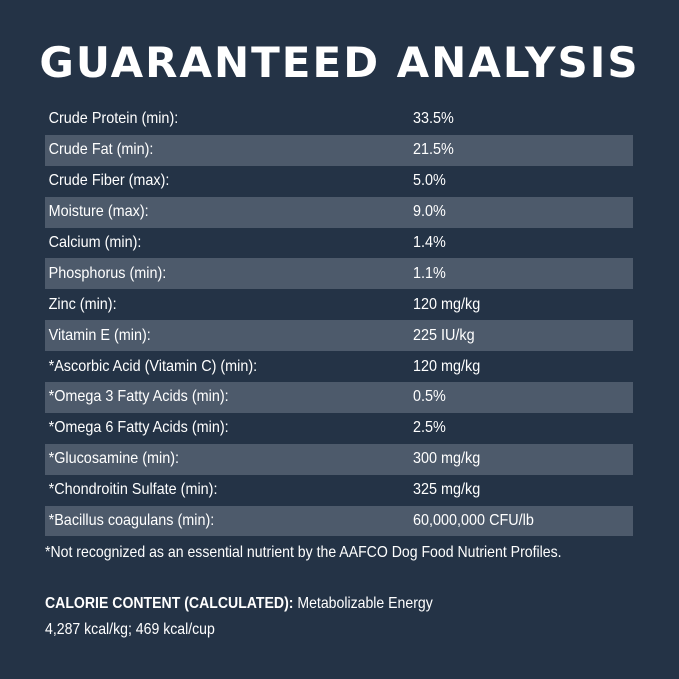 The image size is (679, 679). What do you see at coordinates (429, 181) in the screenshot?
I see `nutrient-value: 5.0%` at bounding box center [429, 181].